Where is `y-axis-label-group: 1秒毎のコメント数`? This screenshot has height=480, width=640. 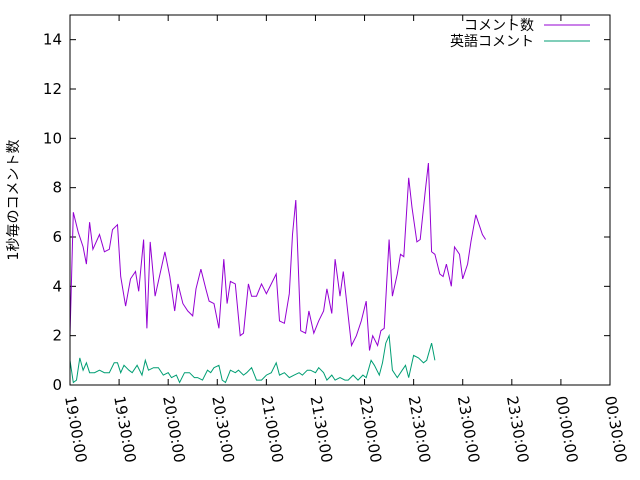 y-axis-label-group: 1秒毎のコメント数 is located at coordinates (14, 200).